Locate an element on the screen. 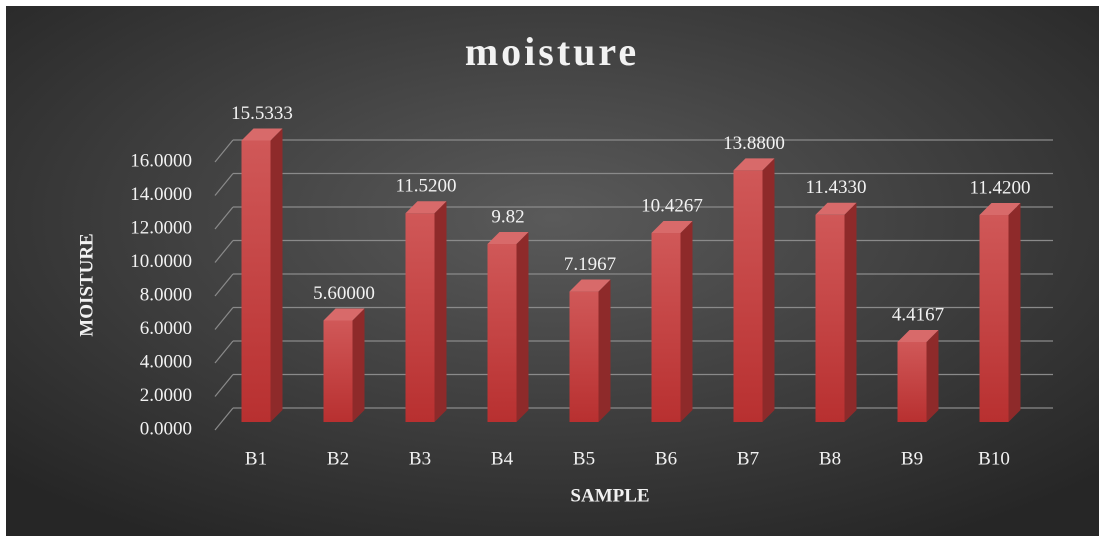 This screenshot has height=547, width=1105. data-label: 9.82 is located at coordinates (507, 216).